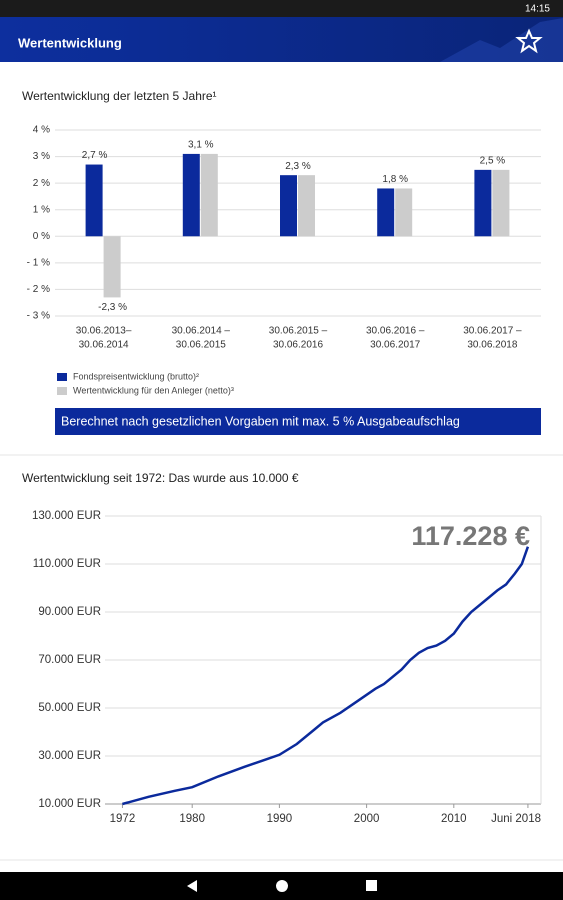 The height and width of the screenshot is (900, 563). Describe the element at coordinates (123, 819) in the screenshot. I see `x-tick-label: 1972` at that location.